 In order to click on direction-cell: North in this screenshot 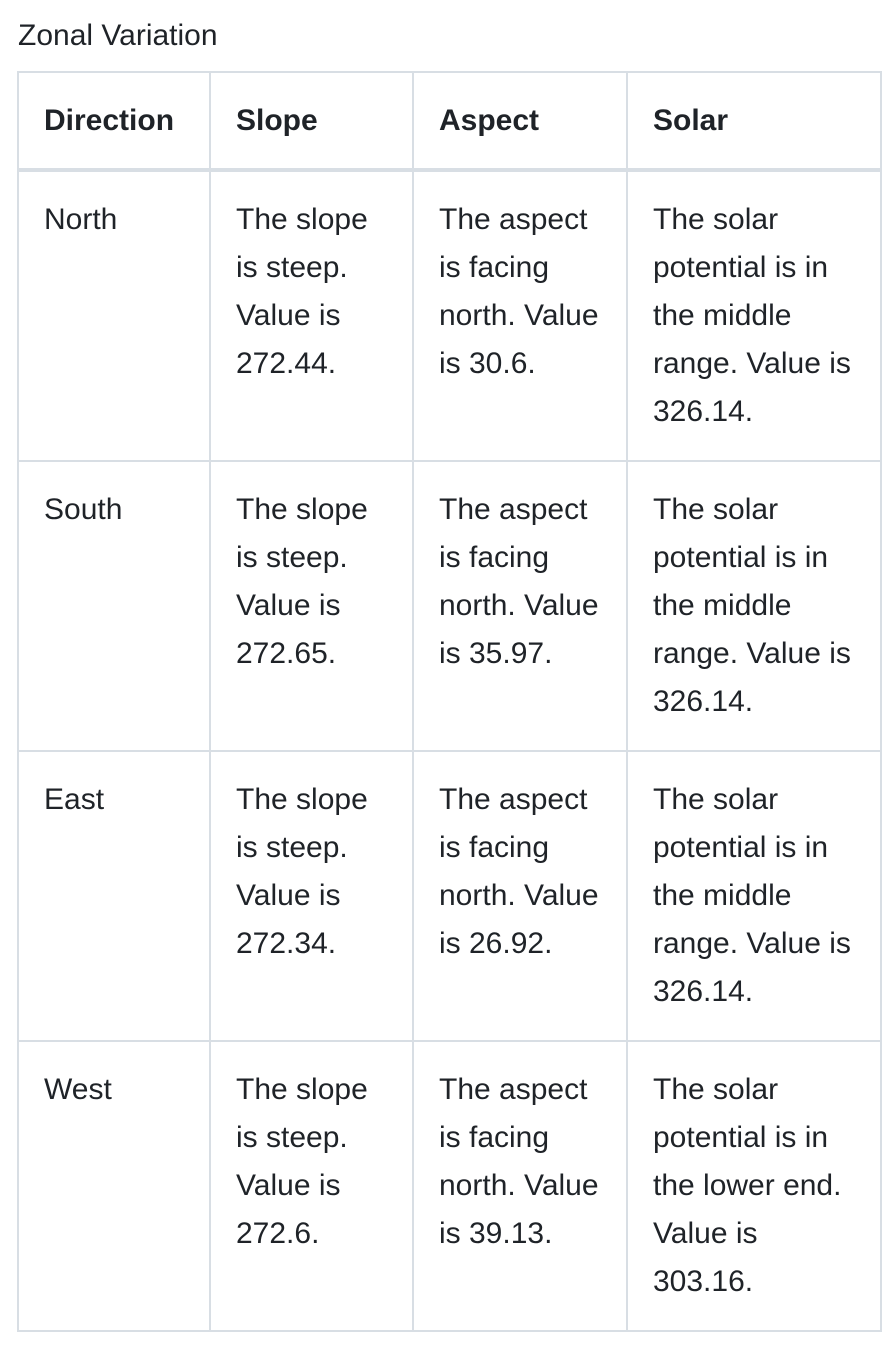, I will do `click(114, 315)`.